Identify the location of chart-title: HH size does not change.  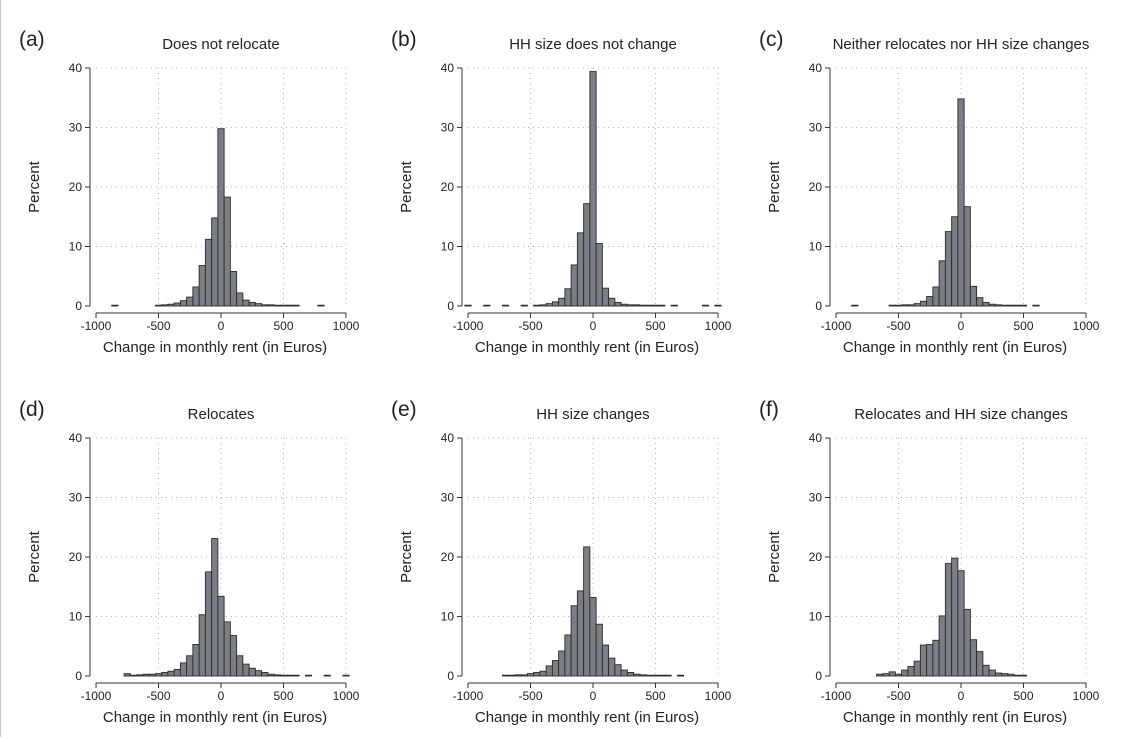
(593, 44).